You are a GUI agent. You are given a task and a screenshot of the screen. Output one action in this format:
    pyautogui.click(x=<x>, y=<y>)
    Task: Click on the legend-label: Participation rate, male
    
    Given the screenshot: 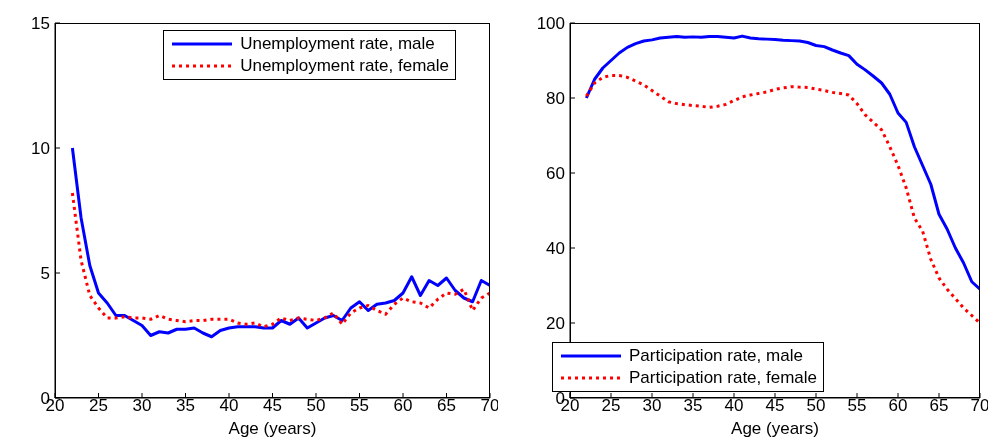 What is the action you would take?
    pyautogui.click(x=716, y=356)
    